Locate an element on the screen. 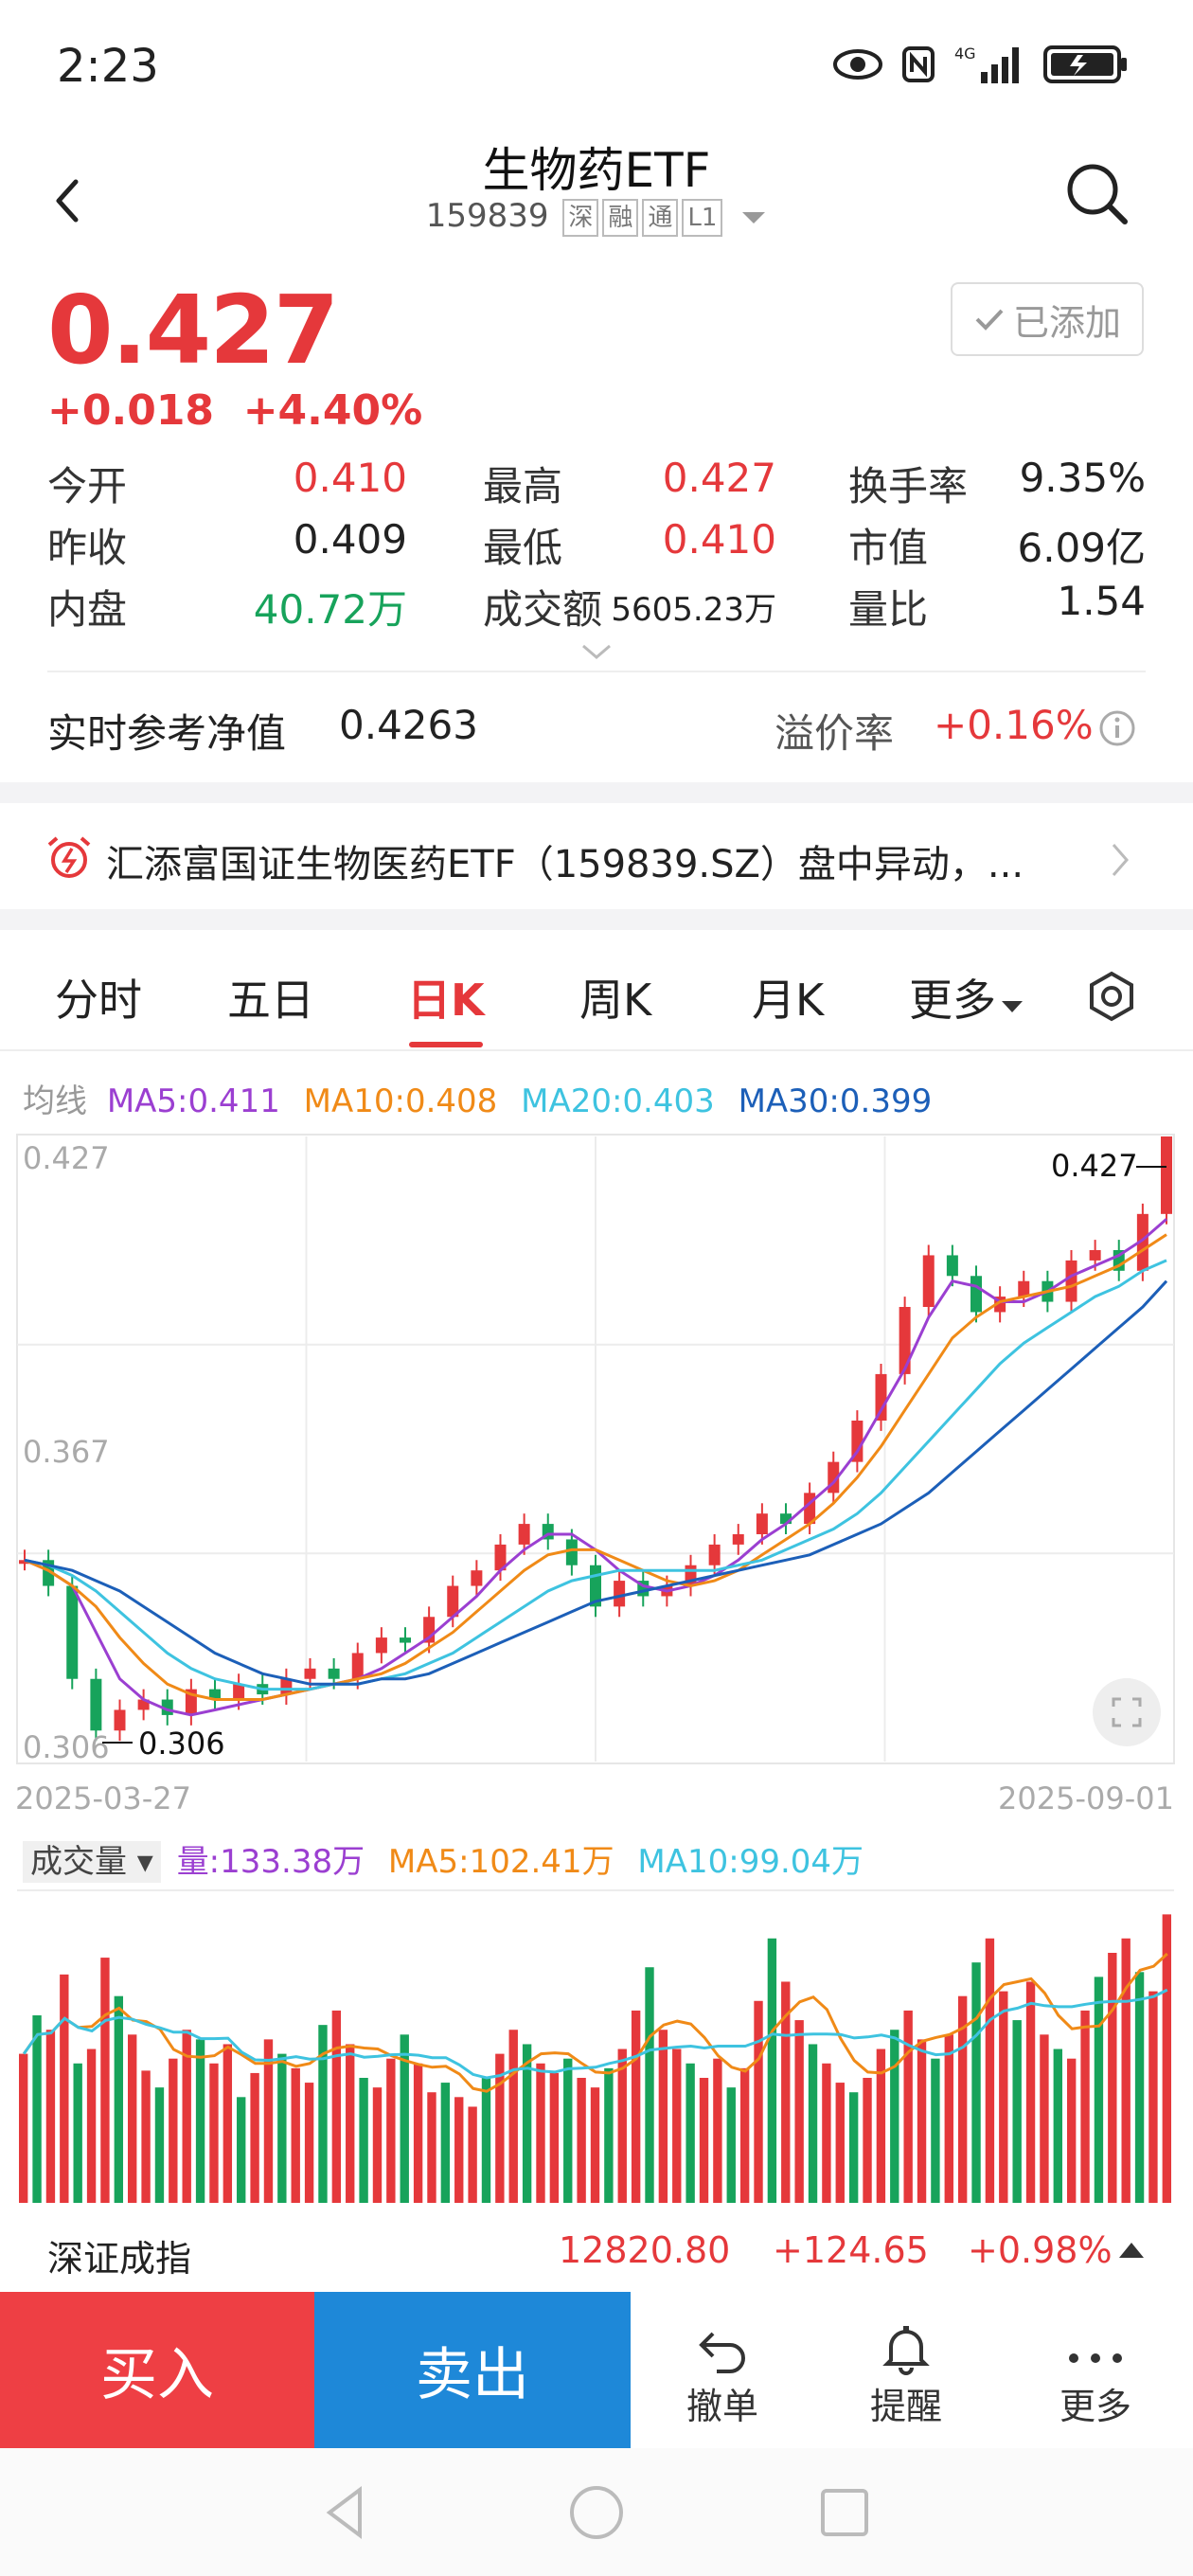  status-icons: 4G is located at coordinates (981, 64).